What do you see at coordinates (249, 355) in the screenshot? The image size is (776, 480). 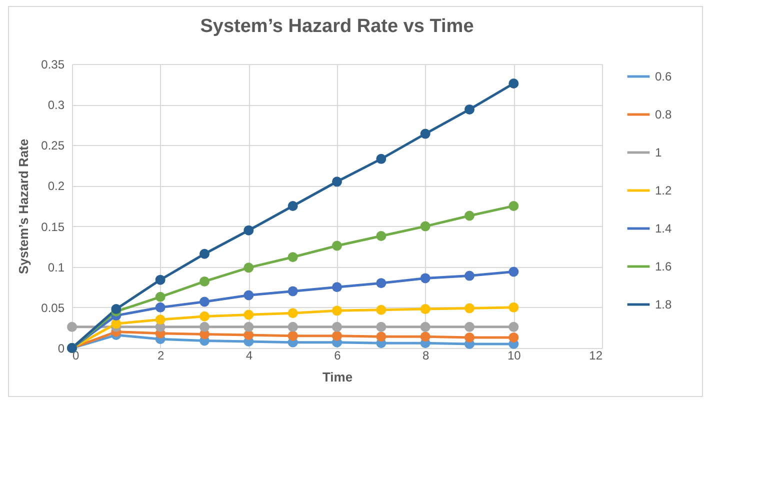 I see `x-tick-label: 4` at bounding box center [249, 355].